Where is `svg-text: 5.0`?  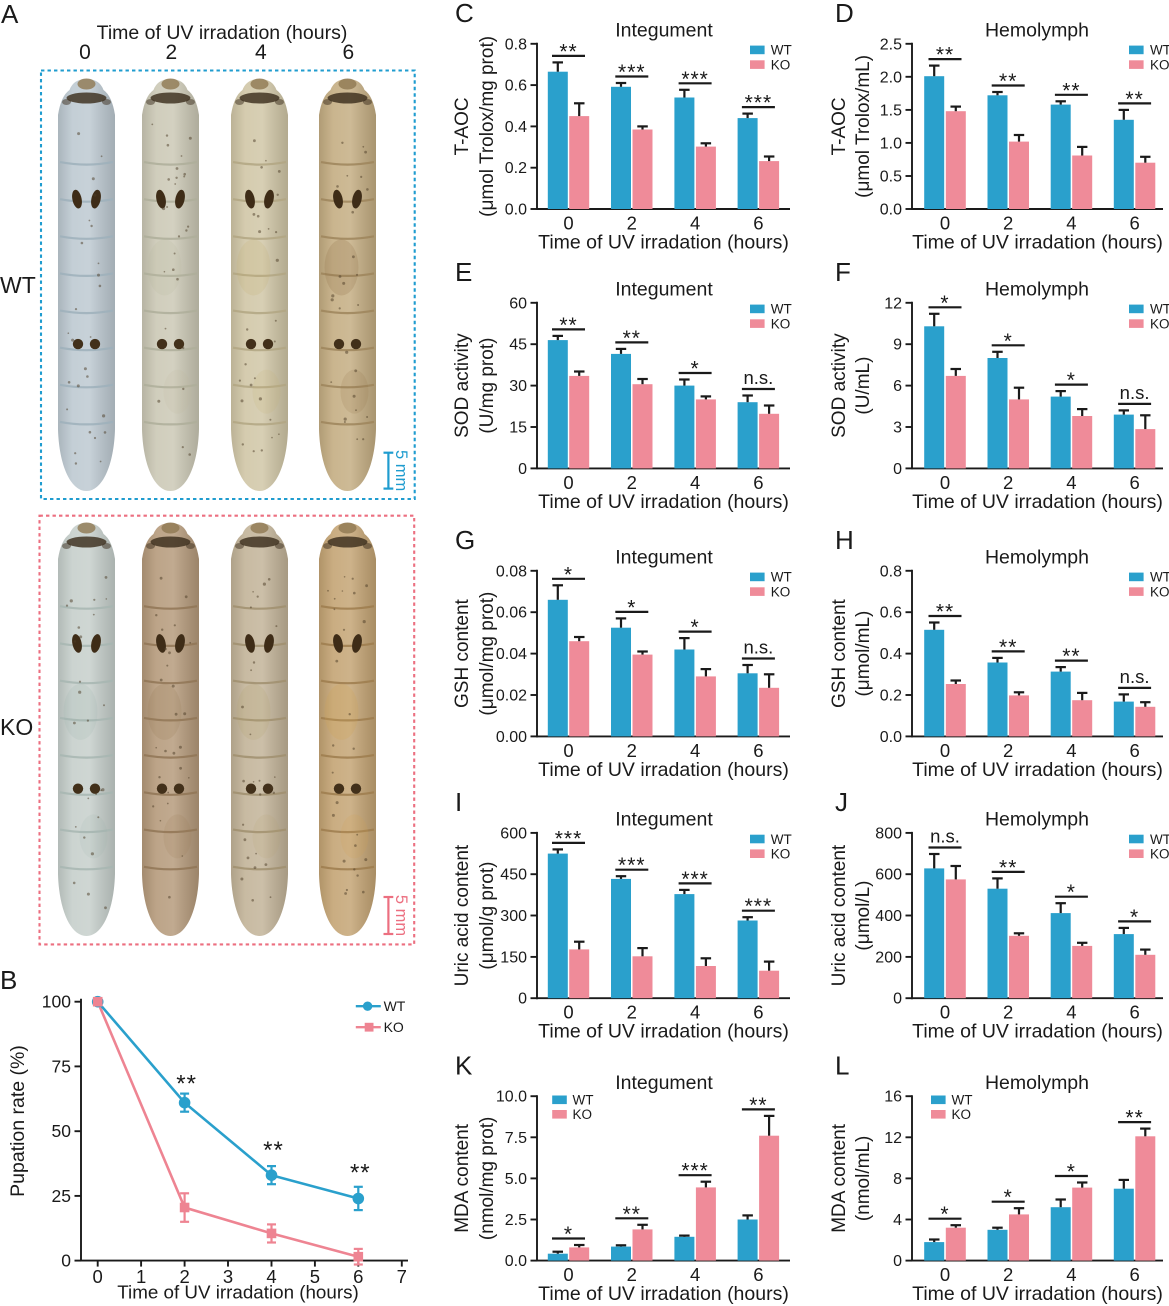 svg-text: 5.0 is located at coordinates (516, 1179).